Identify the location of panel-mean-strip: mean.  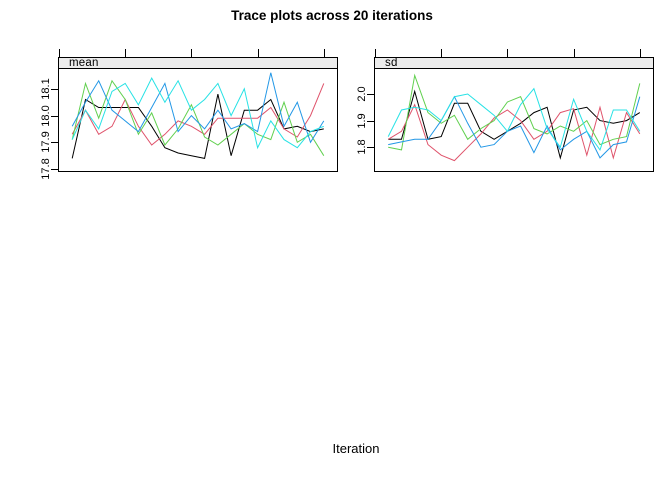
(198, 63).